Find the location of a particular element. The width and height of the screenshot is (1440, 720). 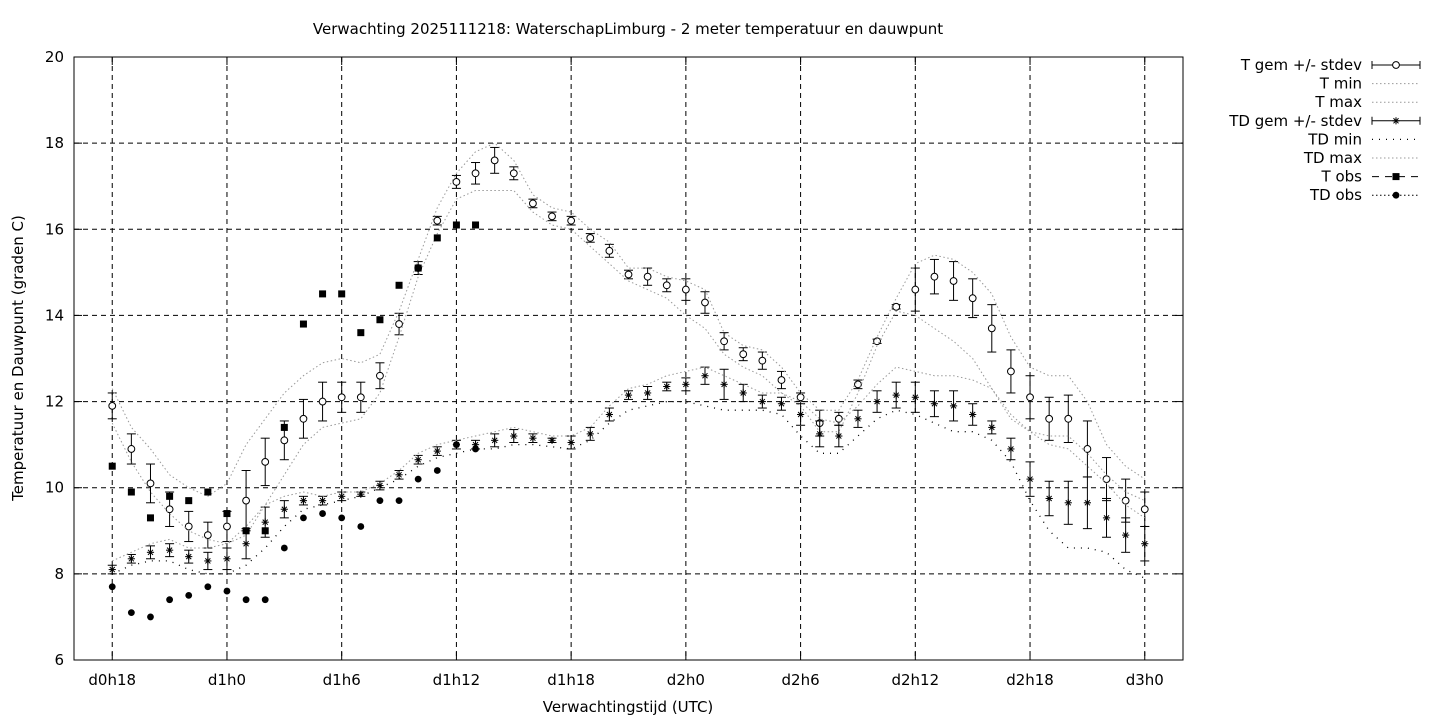

y-tick-label: 18 is located at coordinates (54, 143).